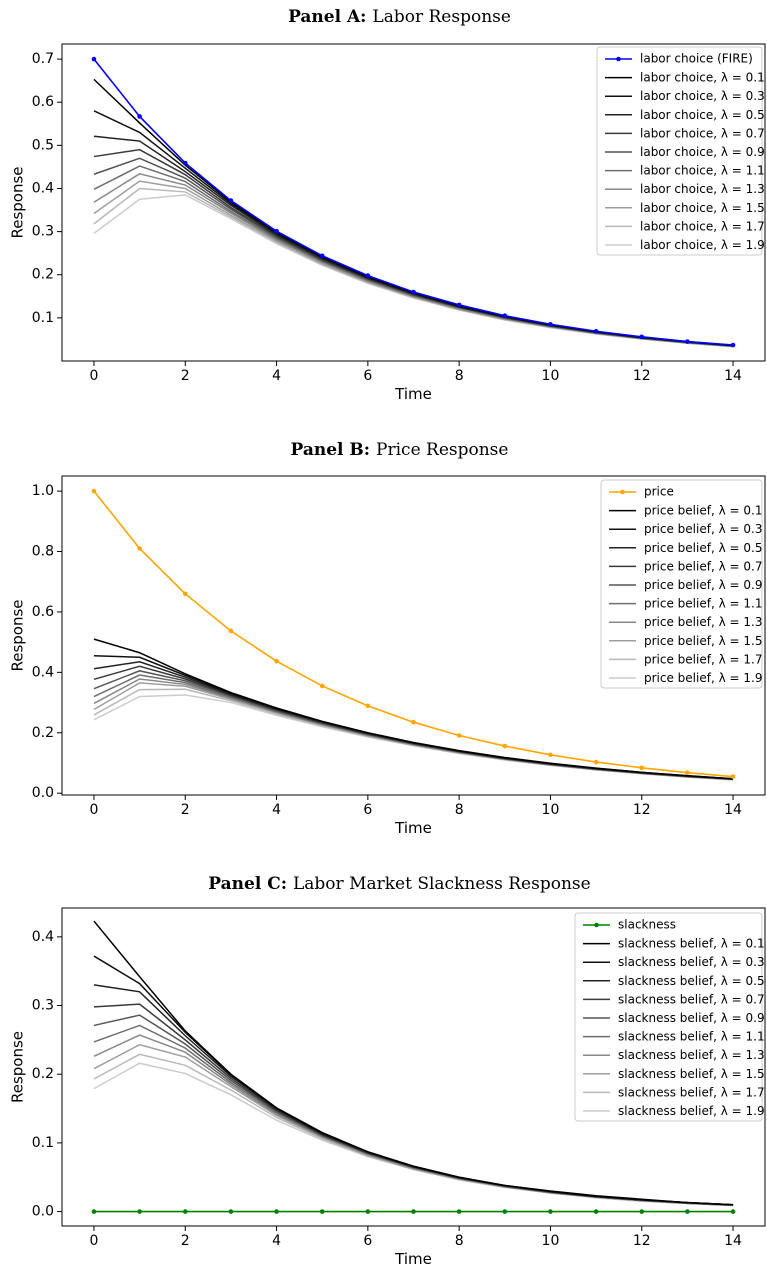 The width and height of the screenshot is (767, 1274). I want to click on legend-entry-label: price belief, λ = 1.5, so click(703, 640).